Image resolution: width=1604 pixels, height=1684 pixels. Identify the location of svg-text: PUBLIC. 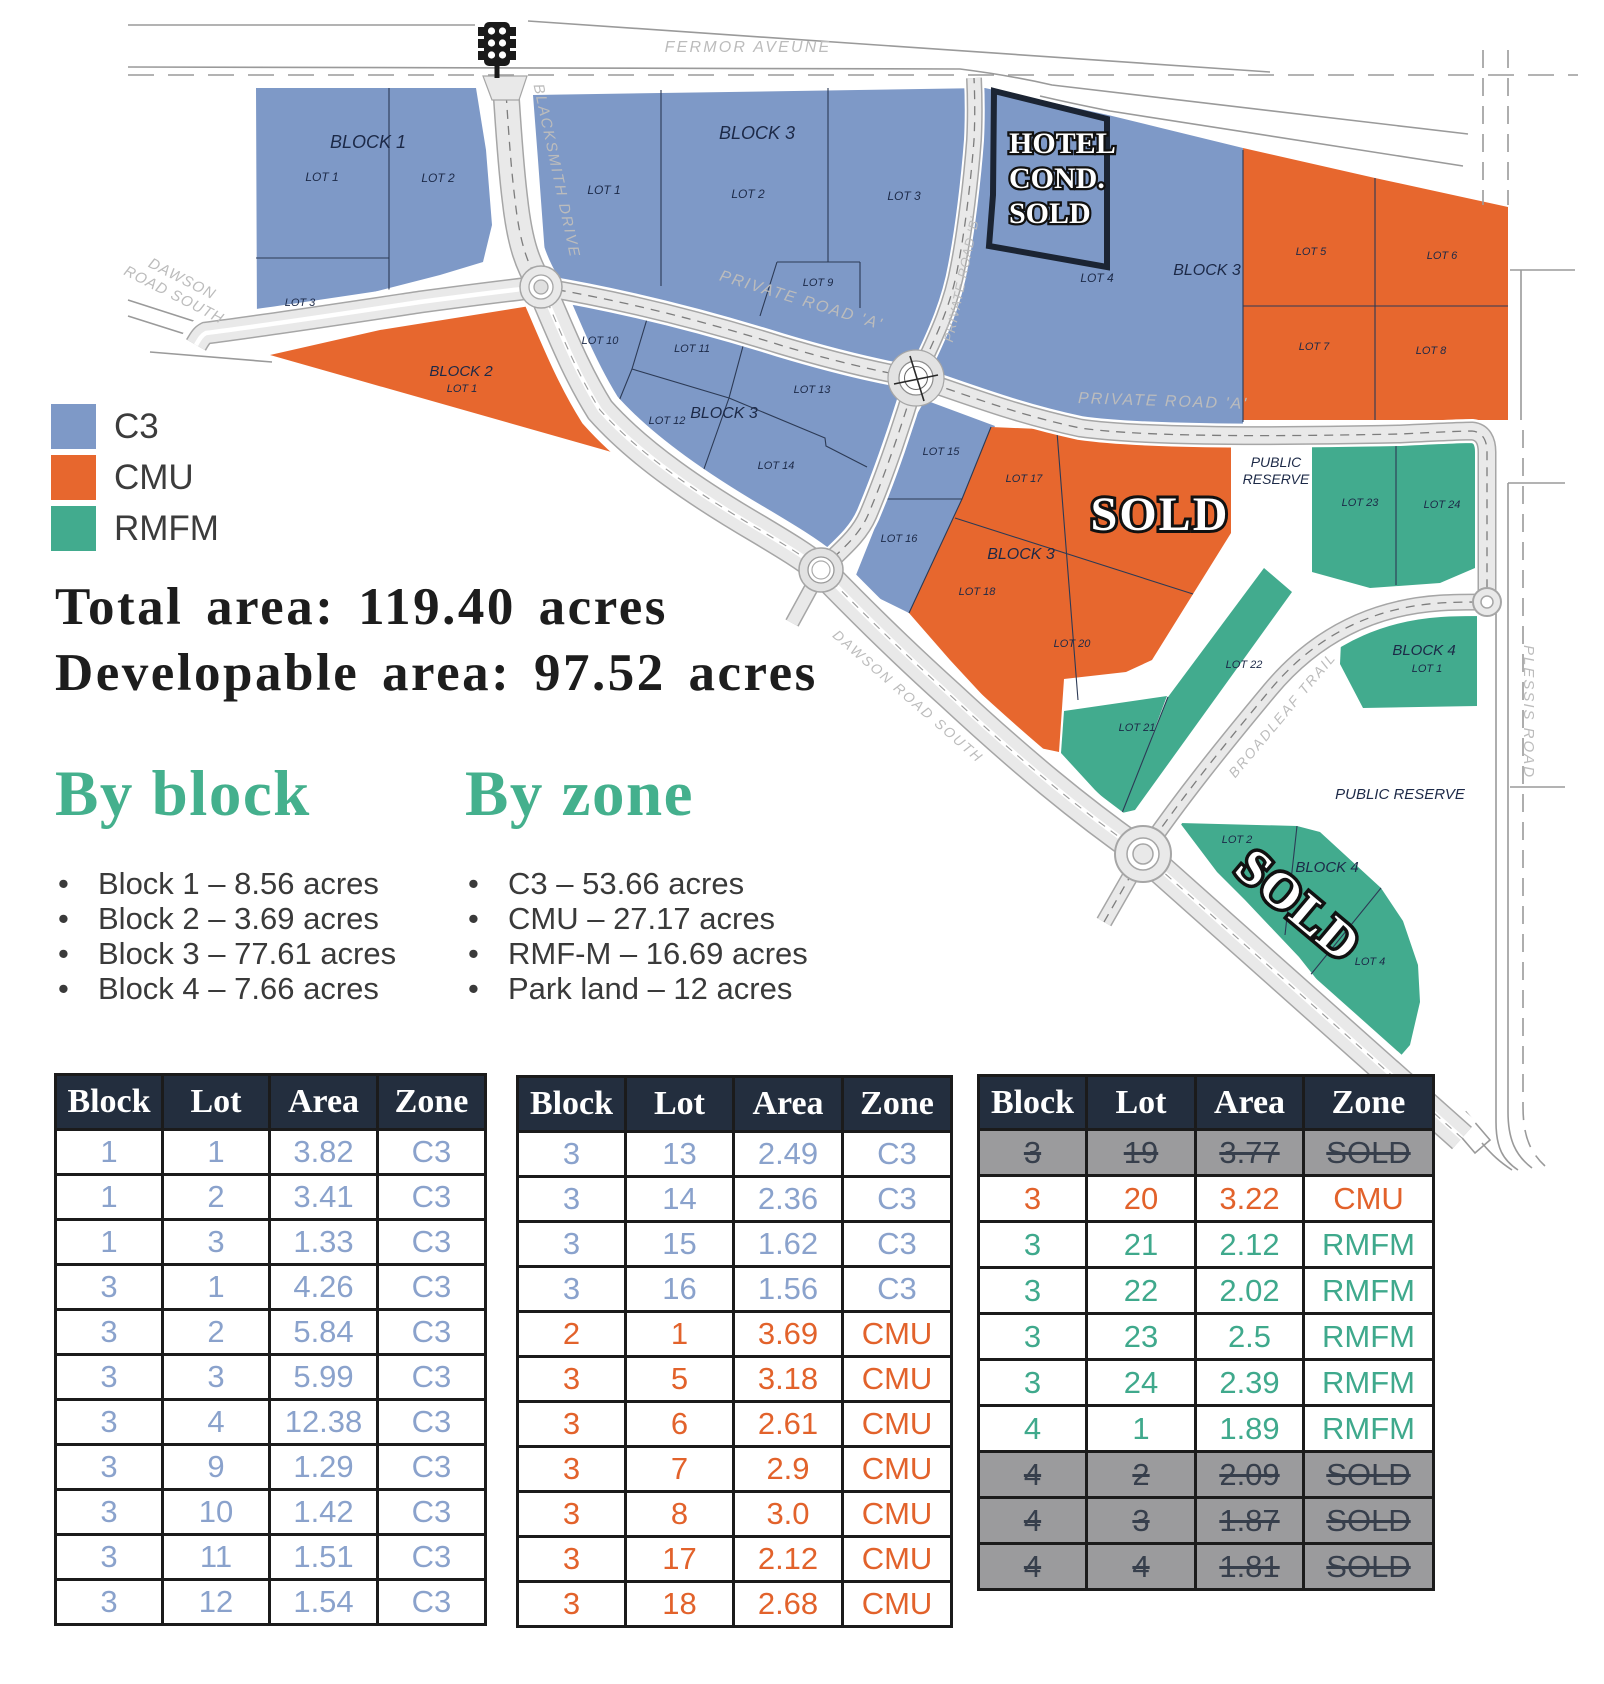
(1276, 462).